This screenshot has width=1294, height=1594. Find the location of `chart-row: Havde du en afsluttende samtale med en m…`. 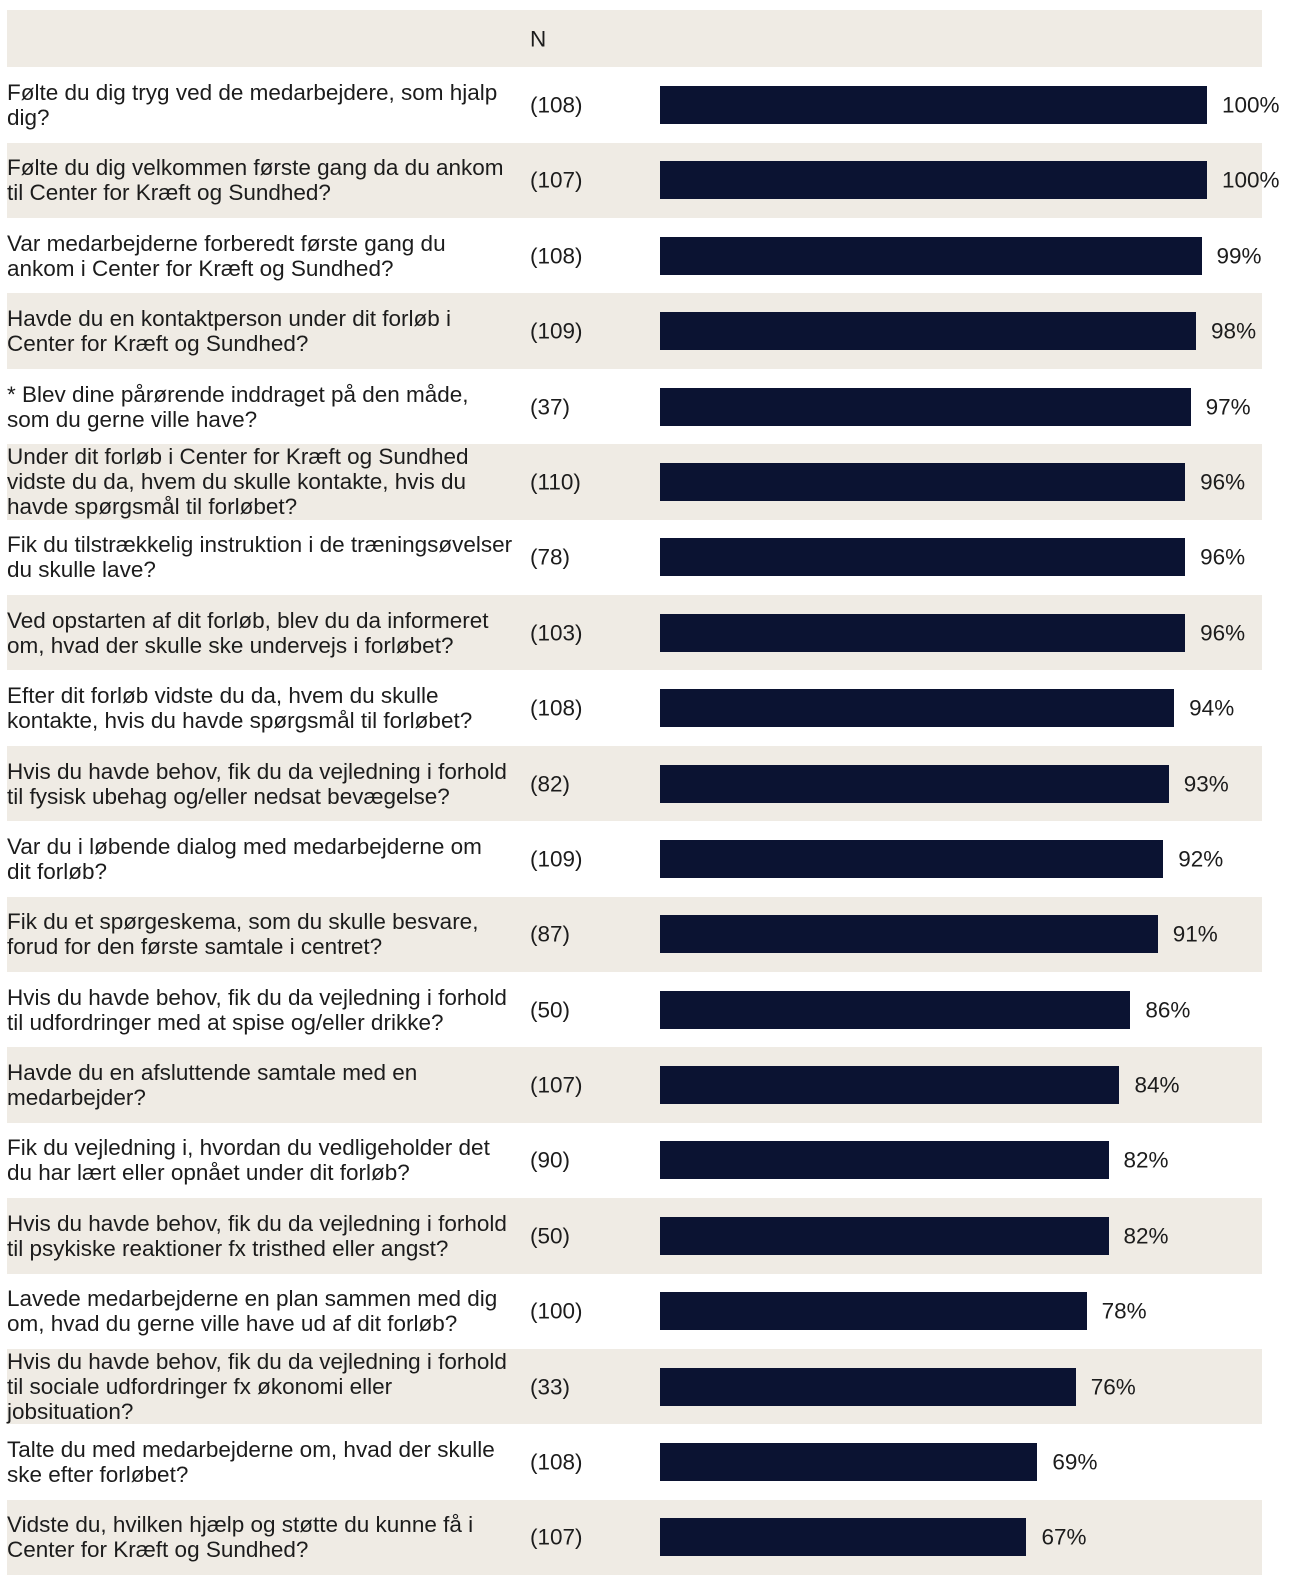

chart-row: Havde du en afsluttende samtale med en m… is located at coordinates (634, 1085).